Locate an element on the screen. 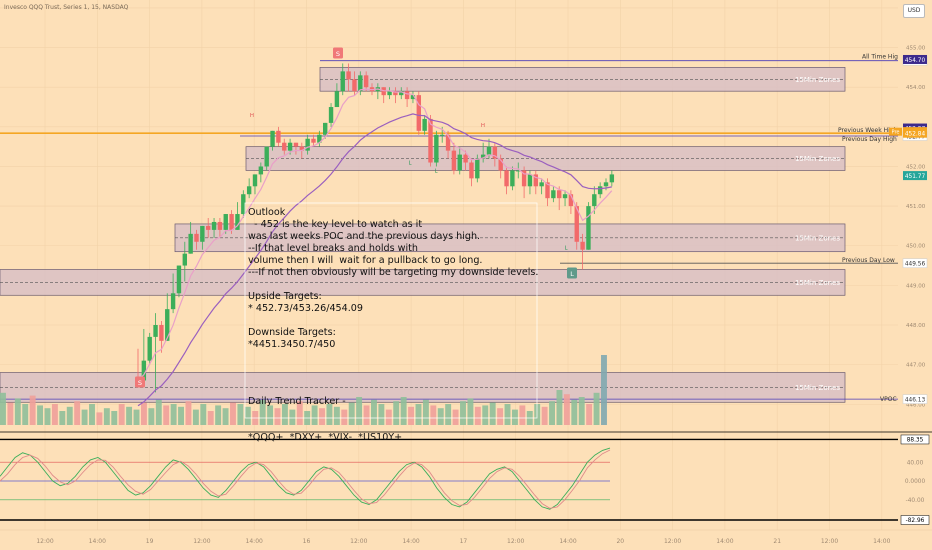 The height and width of the screenshot is (550, 932). price-tick-label: 451.00 is located at coordinates (916, 207).